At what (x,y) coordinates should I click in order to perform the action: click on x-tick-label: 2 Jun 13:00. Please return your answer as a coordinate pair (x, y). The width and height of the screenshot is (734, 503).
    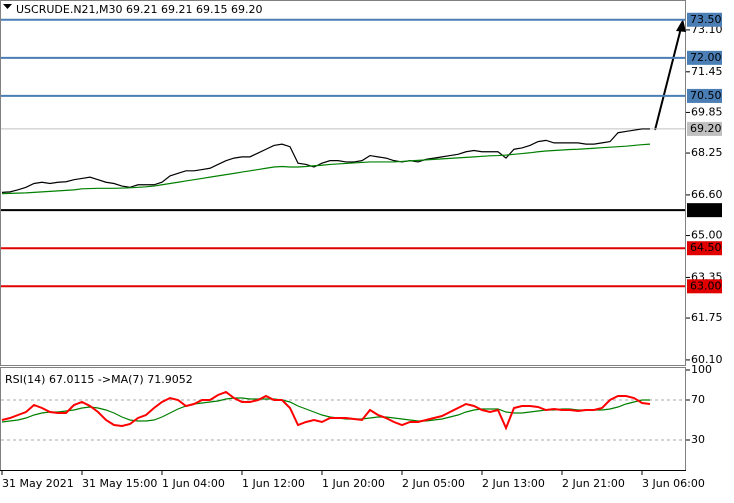
    Looking at the image, I should click on (513, 483).